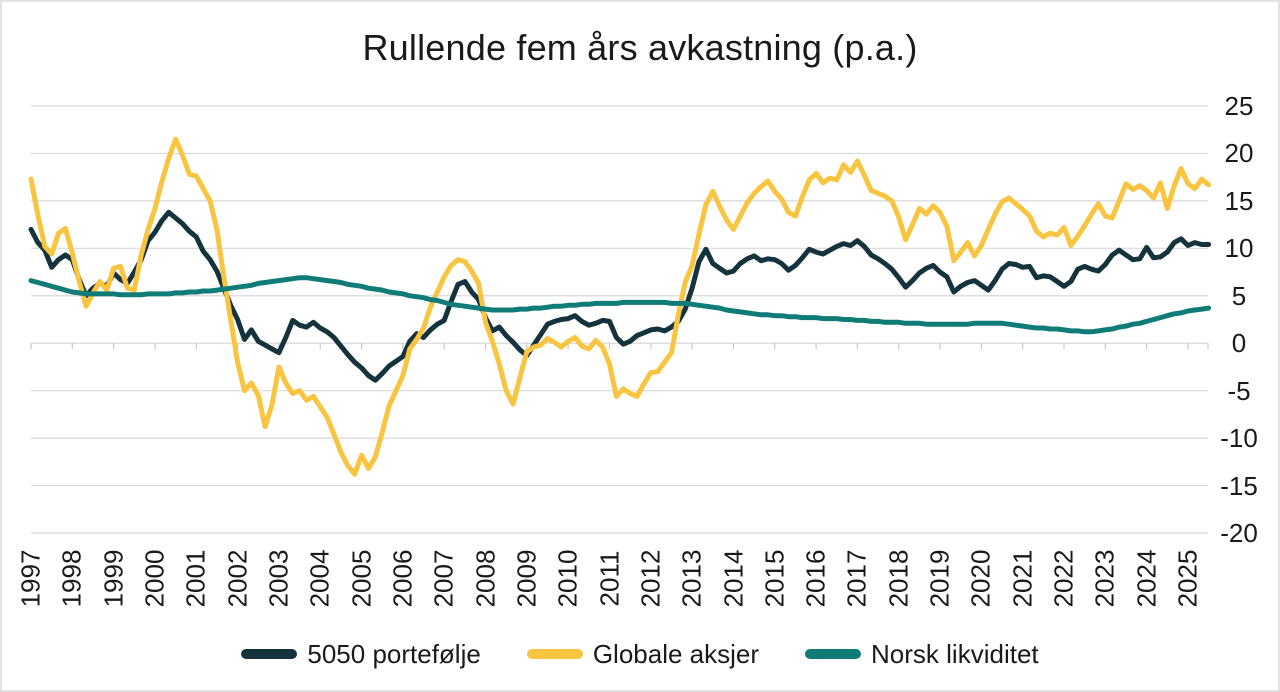 The width and height of the screenshot is (1280, 692). Describe the element at coordinates (195, 578) in the screenshot. I see `x-tick-label: 2001` at that location.